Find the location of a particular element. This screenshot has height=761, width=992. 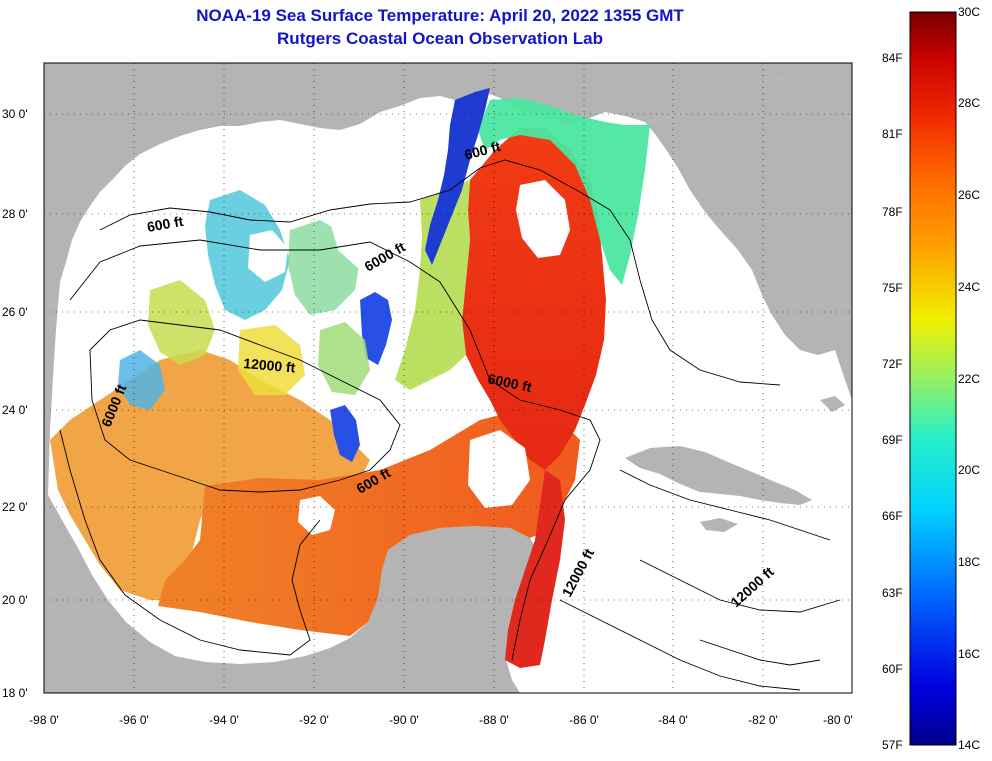

colorbar-f-label: 84F is located at coordinates (892, 58).